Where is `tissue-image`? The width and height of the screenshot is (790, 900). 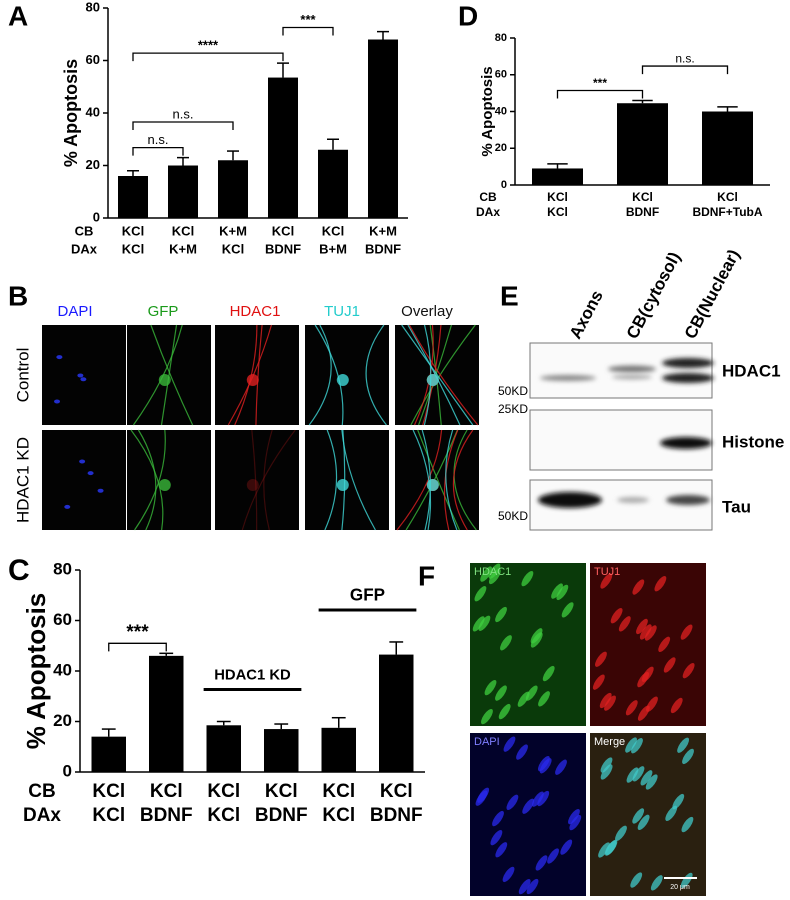 tissue-image is located at coordinates (528, 814).